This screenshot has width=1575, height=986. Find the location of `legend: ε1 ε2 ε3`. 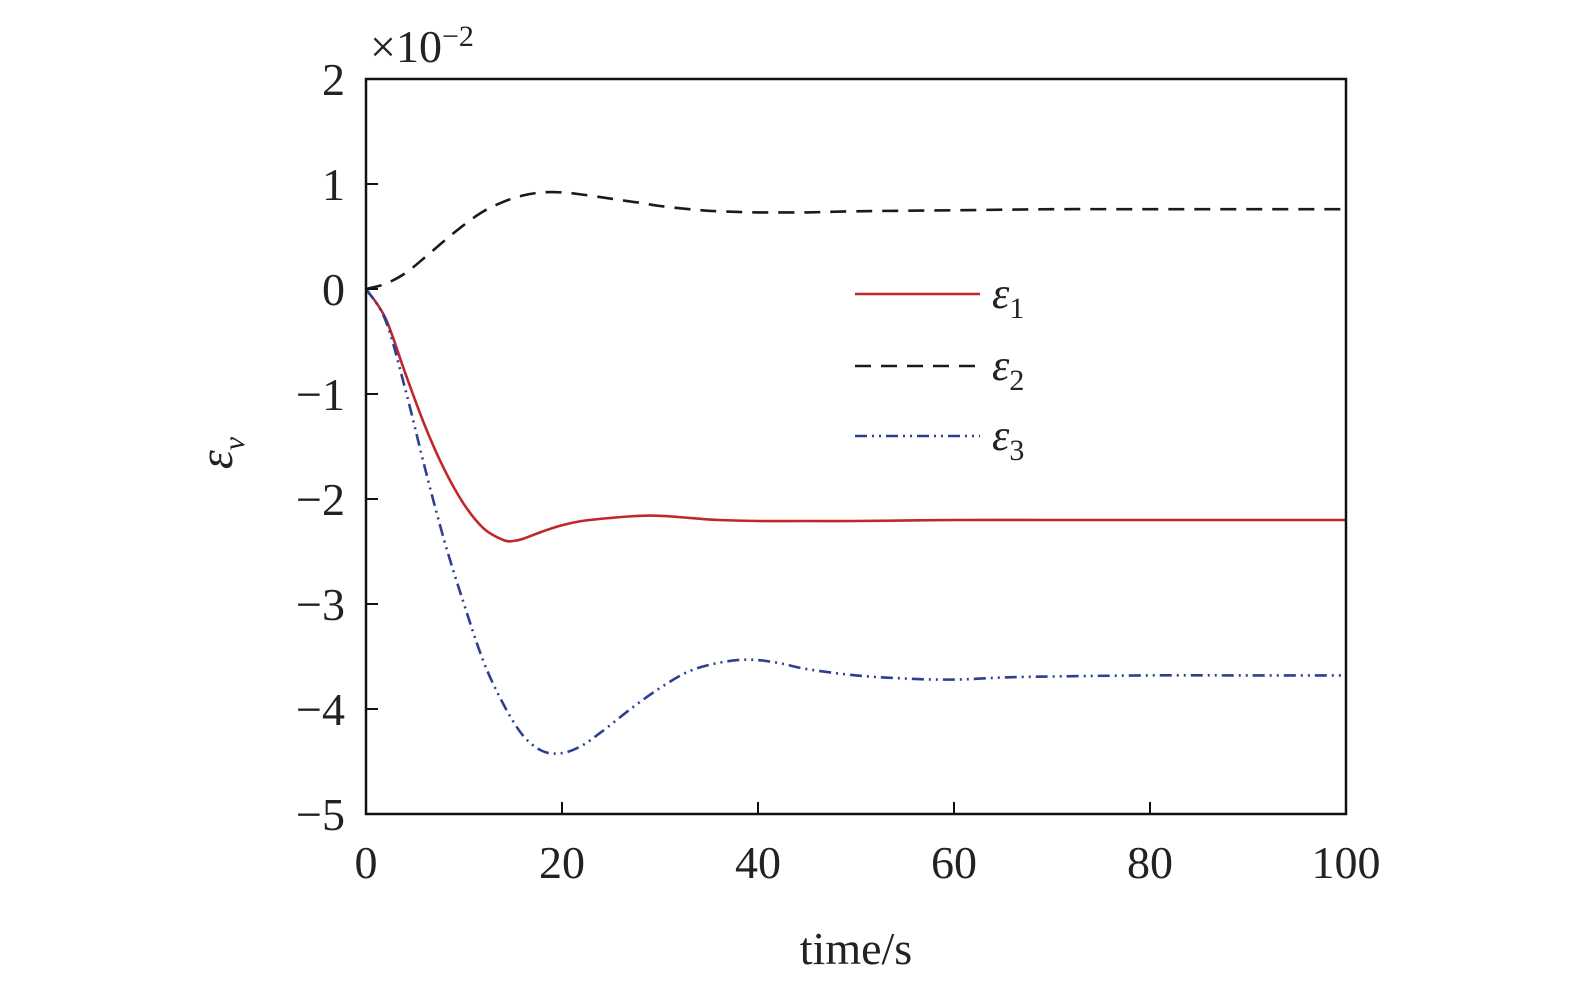

legend: ε1 ε2 ε3 is located at coordinates (939, 368).